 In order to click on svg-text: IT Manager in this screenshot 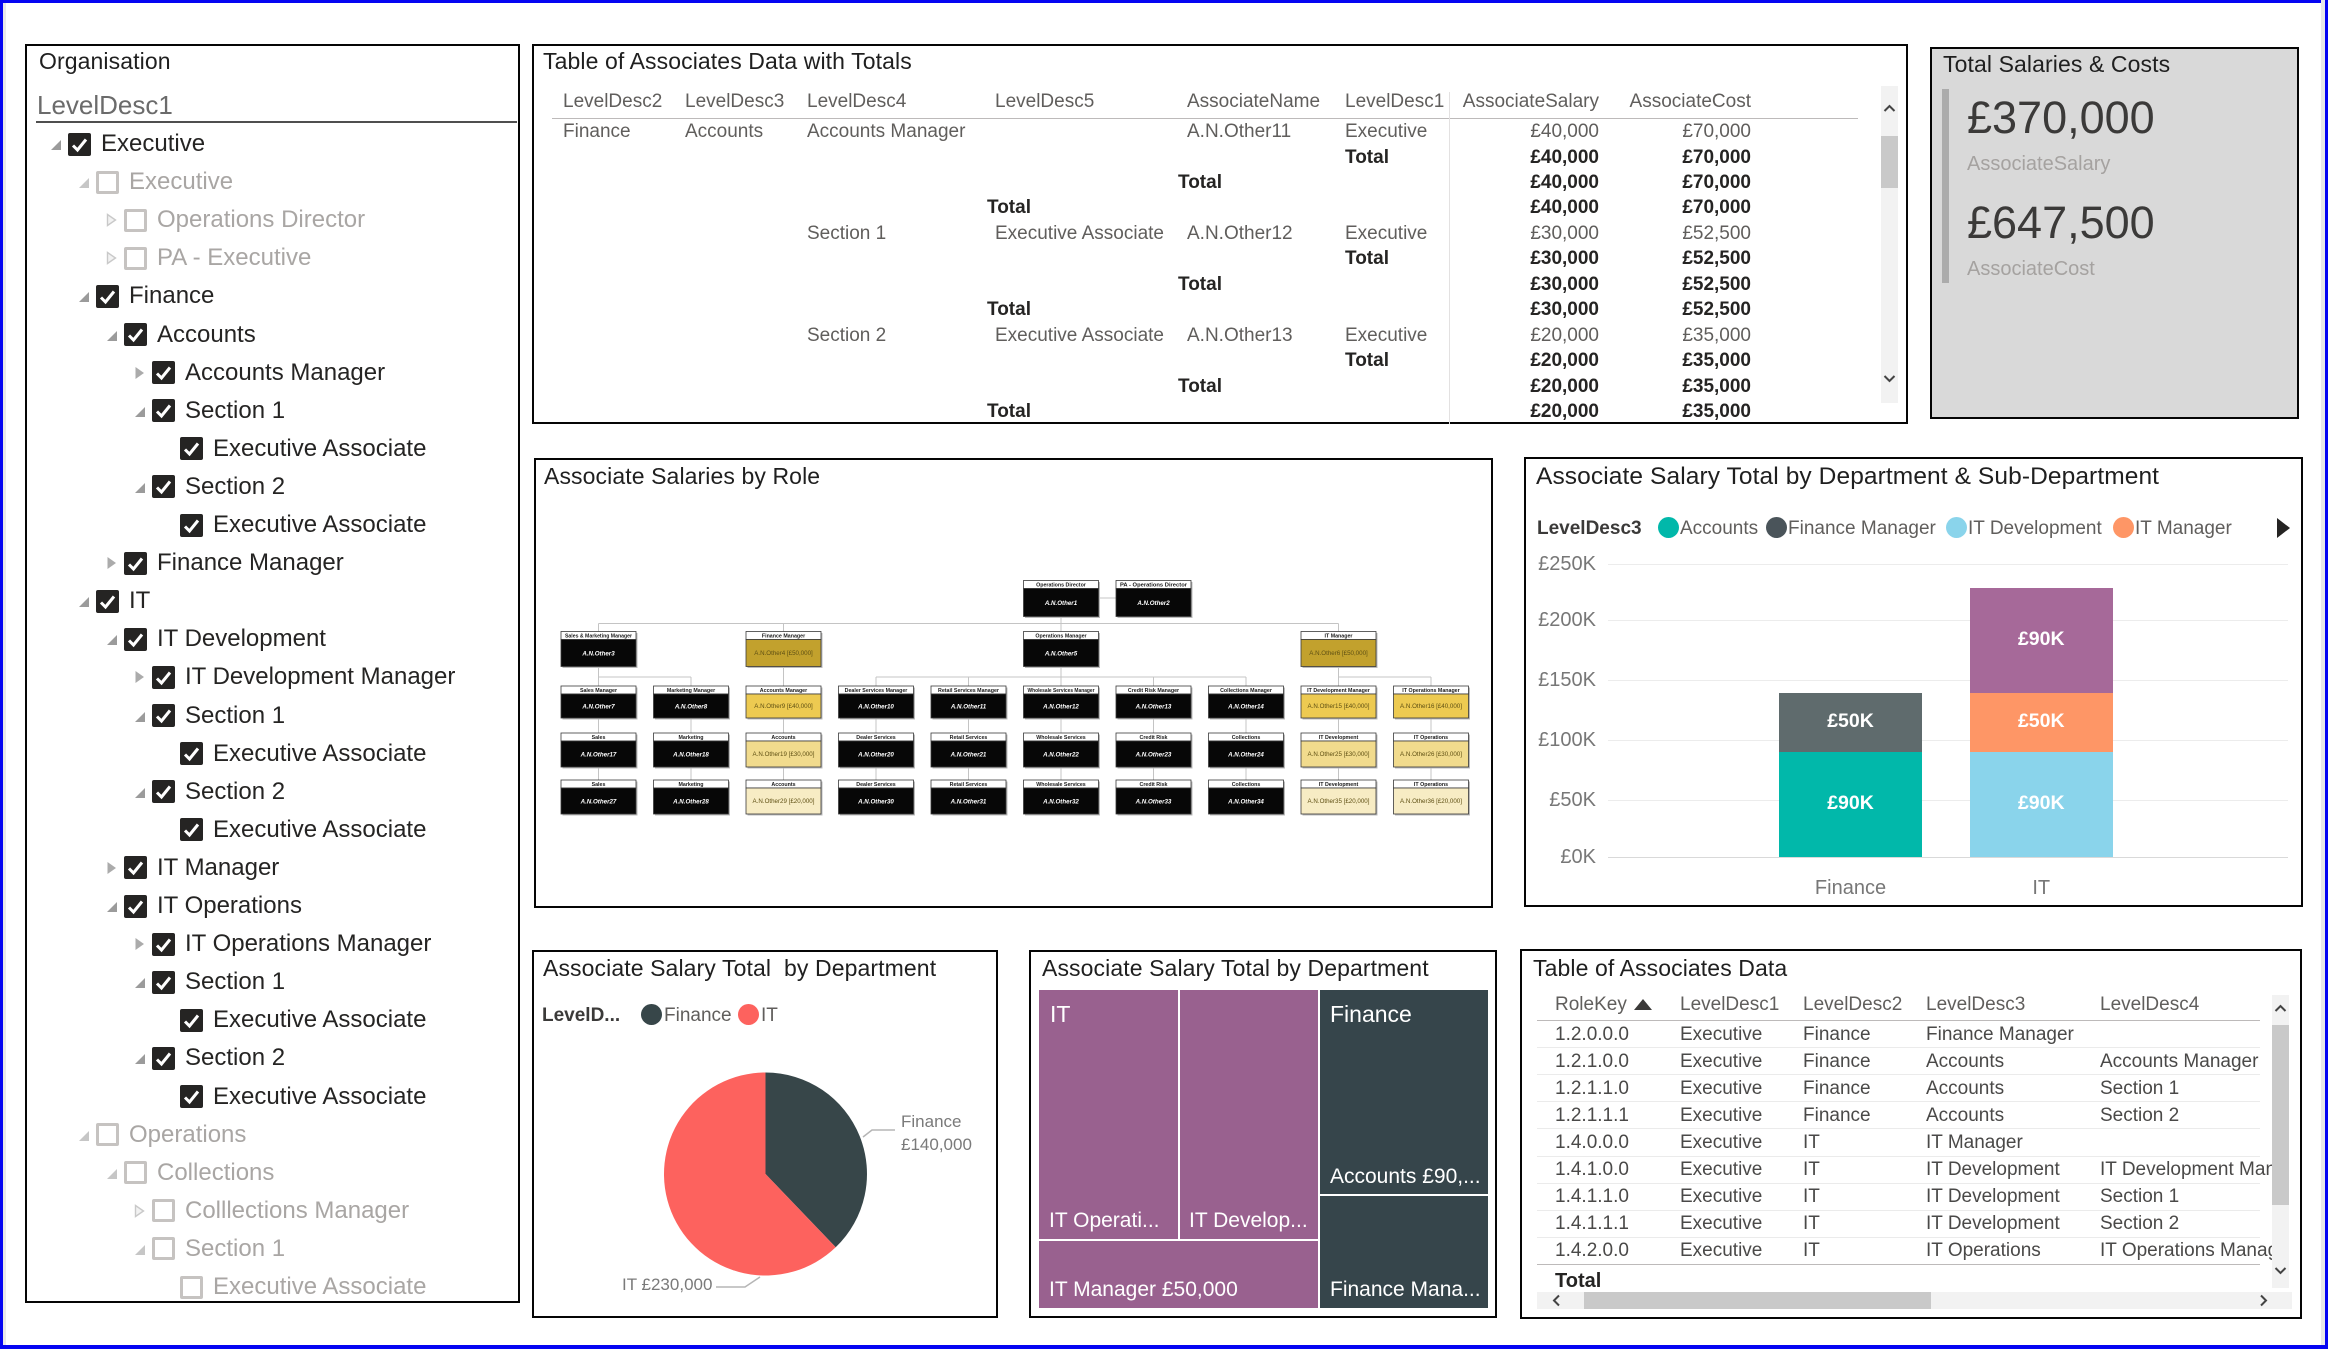, I will do `click(1339, 637)`.